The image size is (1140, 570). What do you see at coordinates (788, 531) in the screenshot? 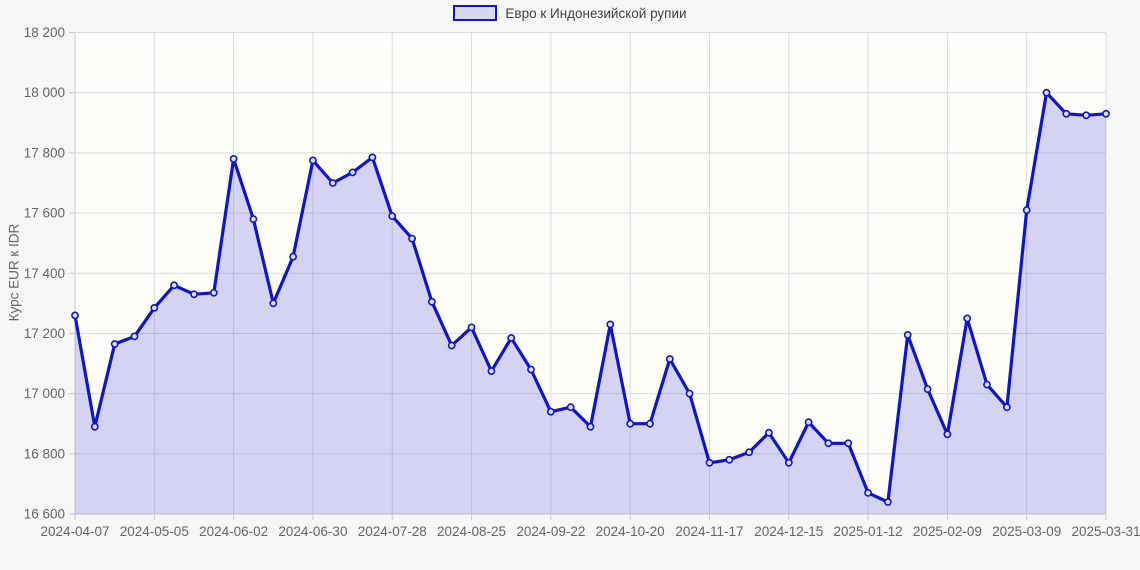
I see `x-tick-label: 2024-12-15` at bounding box center [788, 531].